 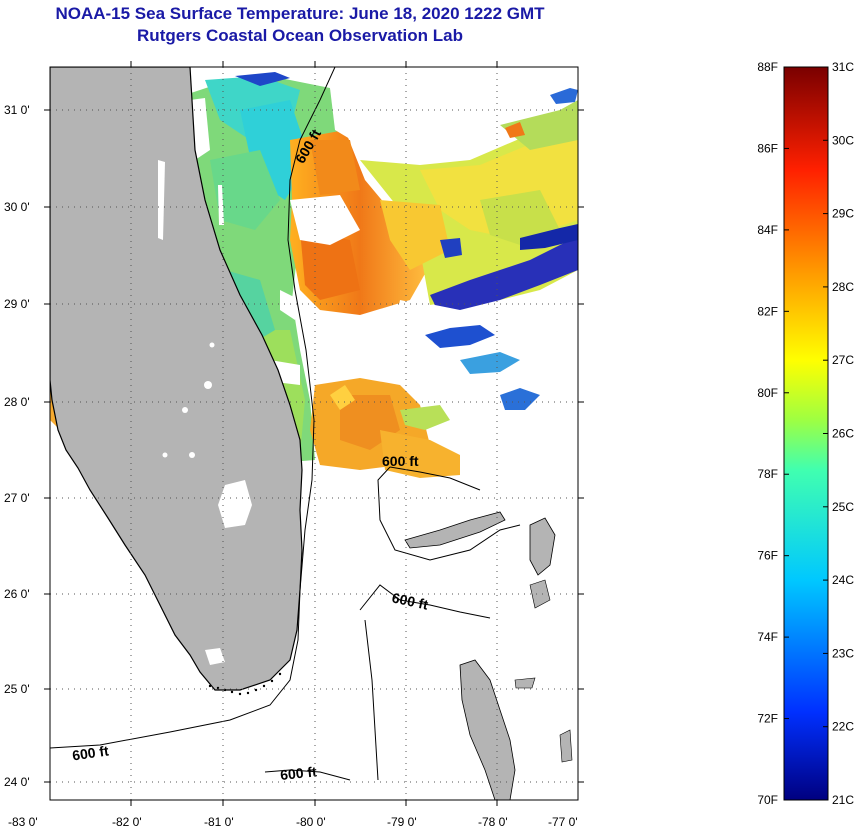 What do you see at coordinates (843, 727) in the screenshot?
I see `colorbar-c-label: 22C` at bounding box center [843, 727].